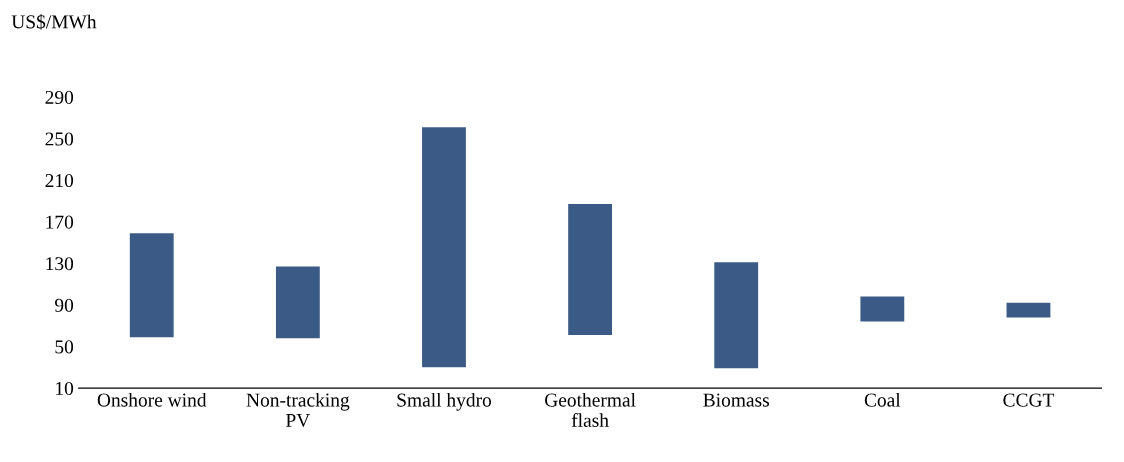 The image size is (1124, 462). Describe the element at coordinates (64, 347) in the screenshot. I see `y-tick-label: 50` at that location.